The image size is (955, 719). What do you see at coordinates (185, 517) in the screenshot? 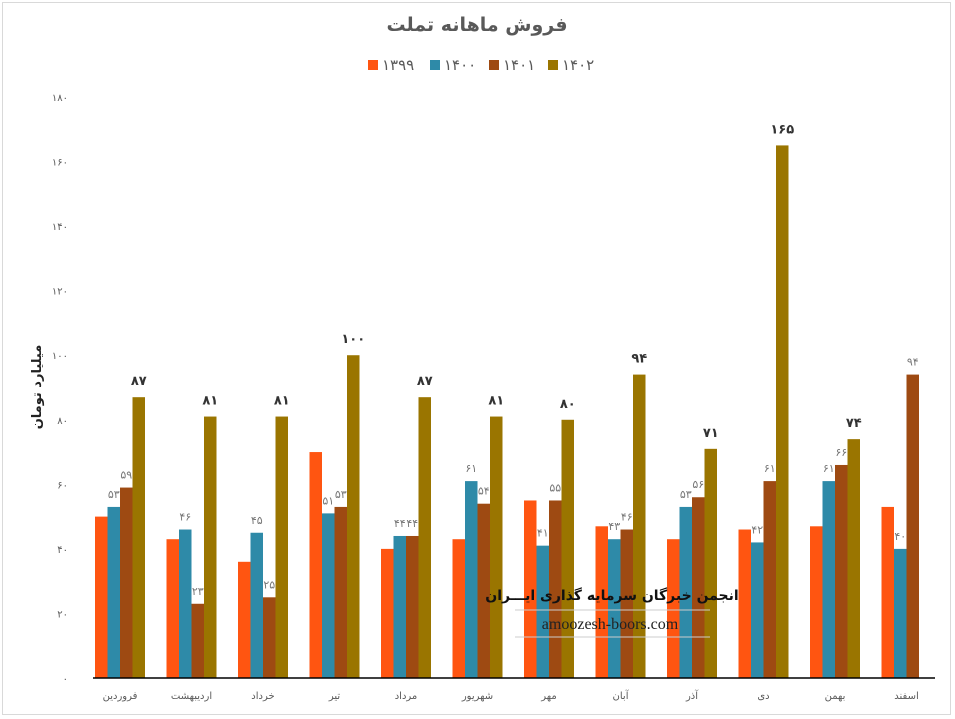
I see `data-label: ۴۶` at bounding box center [185, 517].